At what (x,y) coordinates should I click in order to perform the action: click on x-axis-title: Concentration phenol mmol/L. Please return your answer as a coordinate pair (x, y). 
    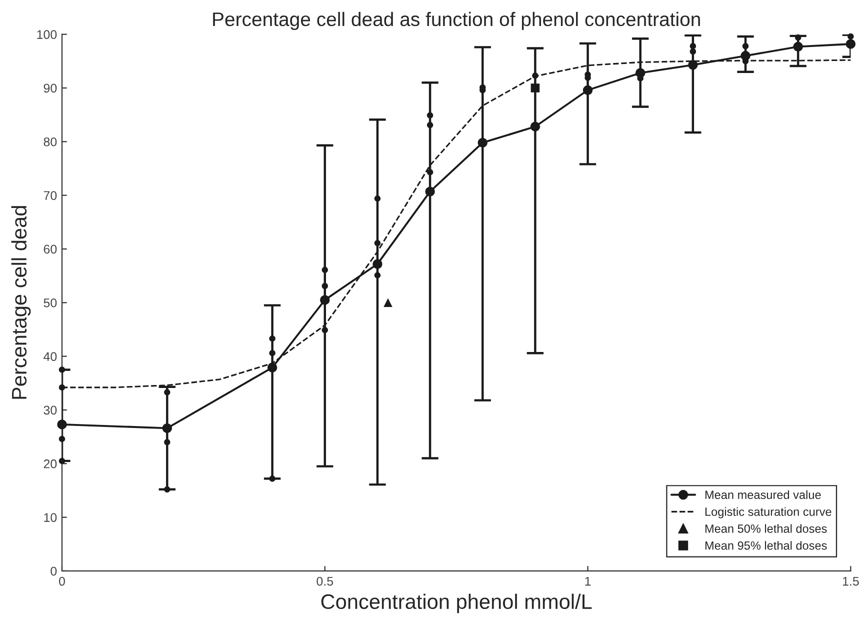
    Looking at the image, I should click on (456, 604).